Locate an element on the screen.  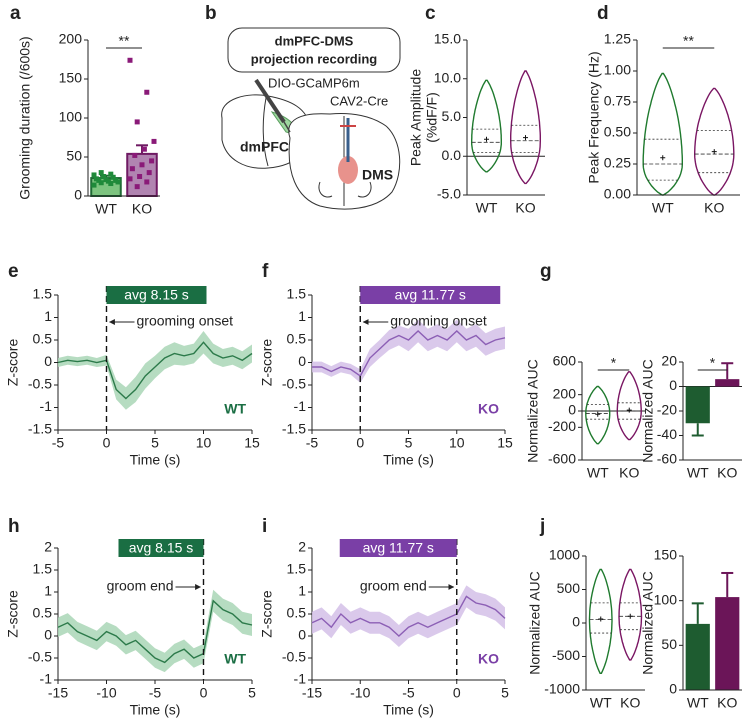
x-tick-label: -10 is located at coordinates (106, 693).